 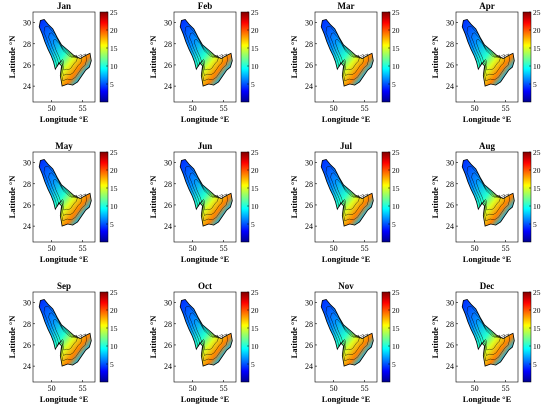 What do you see at coordinates (64, 286) in the screenshot?
I see `panel-title: Sep` at bounding box center [64, 286].